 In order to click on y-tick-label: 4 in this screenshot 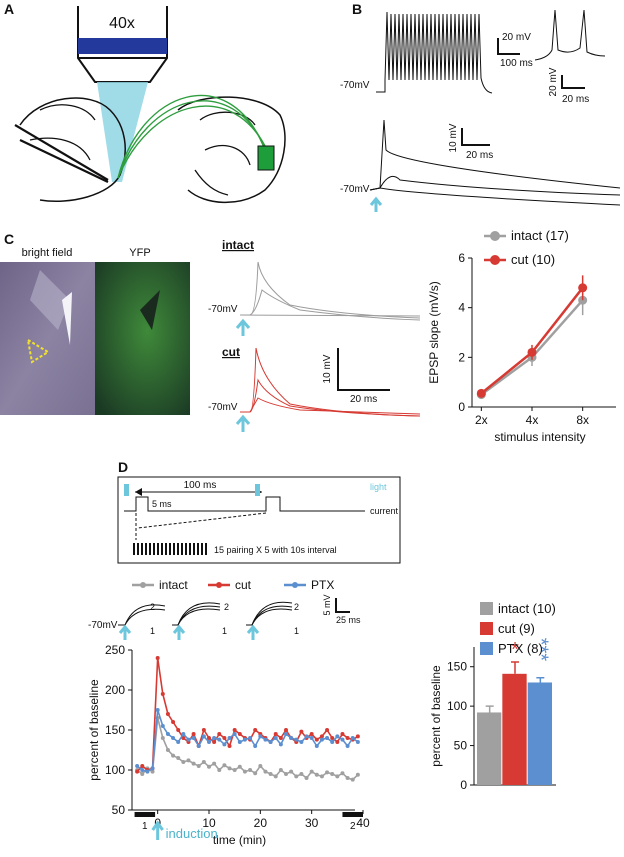, I will do `click(461, 308)`.